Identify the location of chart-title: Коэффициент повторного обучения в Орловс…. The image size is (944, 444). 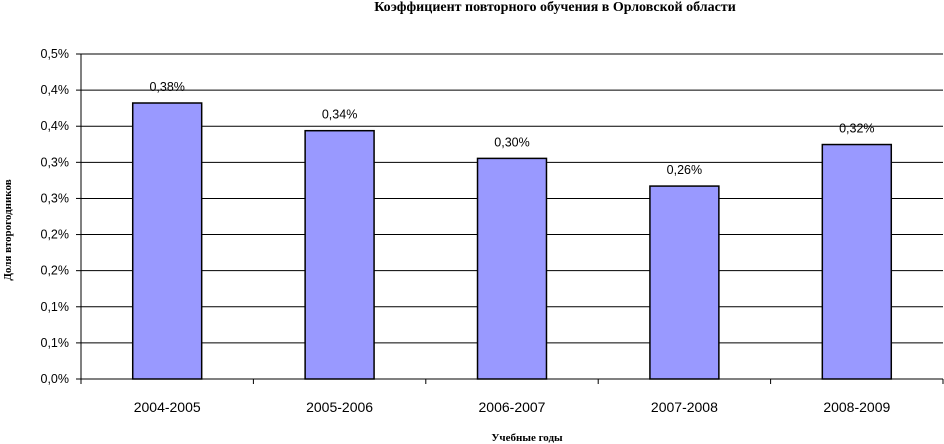
(555, 7).